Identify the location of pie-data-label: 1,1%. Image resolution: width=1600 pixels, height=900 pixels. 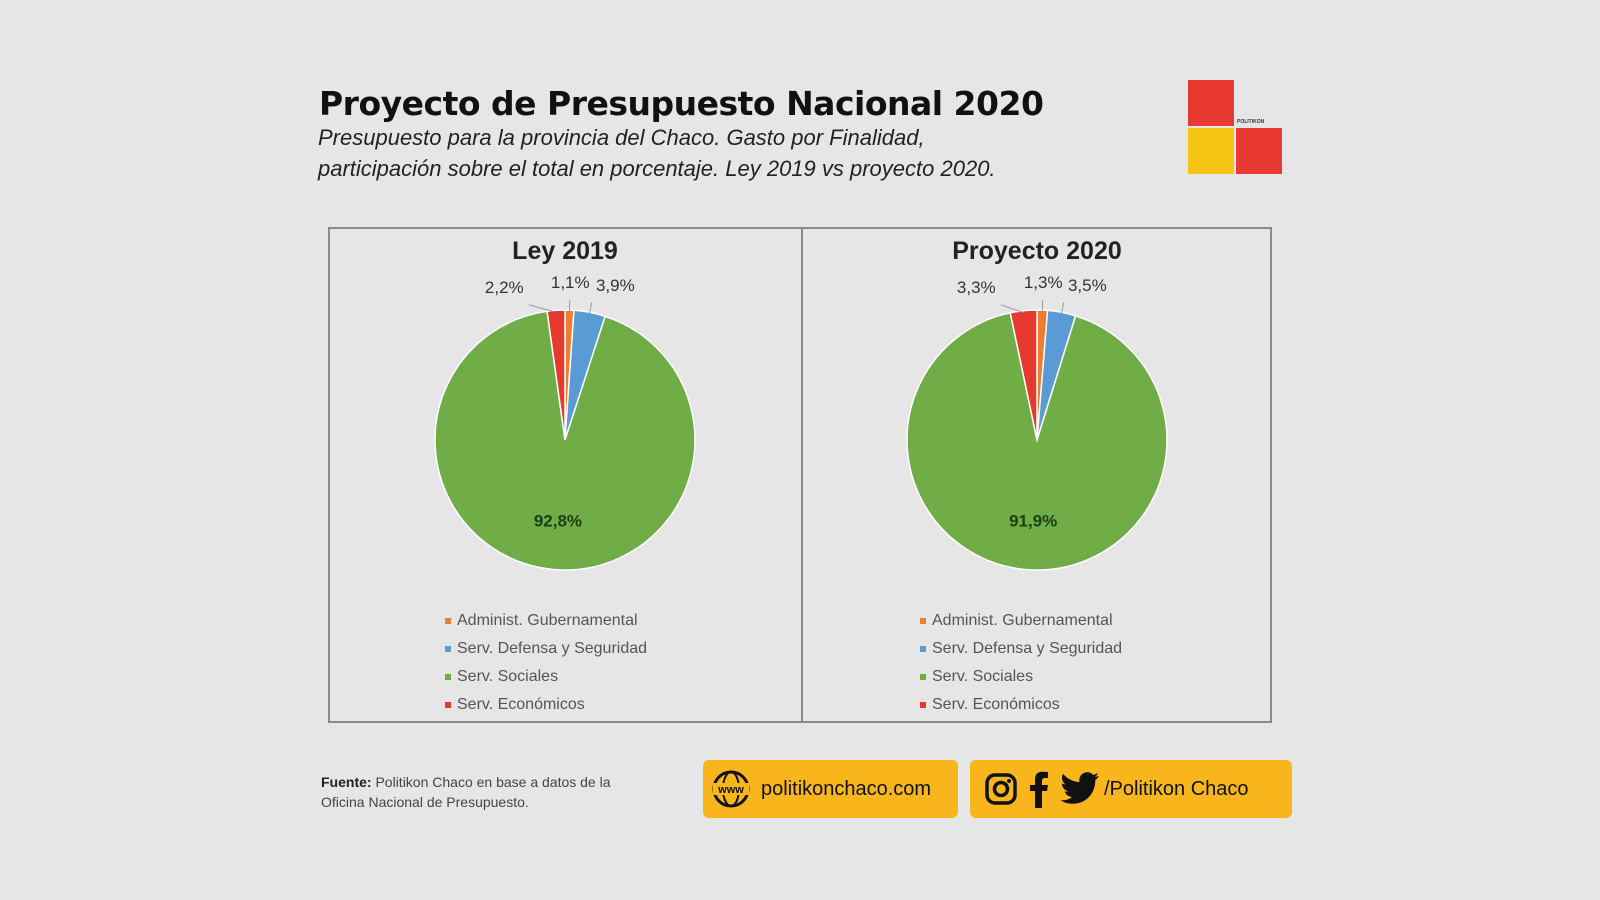
(570, 282).